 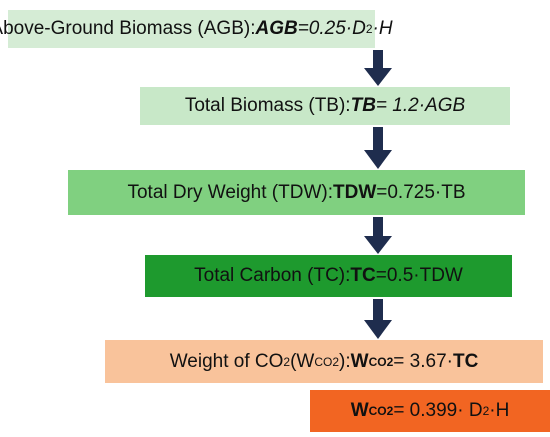 What do you see at coordinates (363, 105) in the screenshot?
I see `formula: TB` at bounding box center [363, 105].